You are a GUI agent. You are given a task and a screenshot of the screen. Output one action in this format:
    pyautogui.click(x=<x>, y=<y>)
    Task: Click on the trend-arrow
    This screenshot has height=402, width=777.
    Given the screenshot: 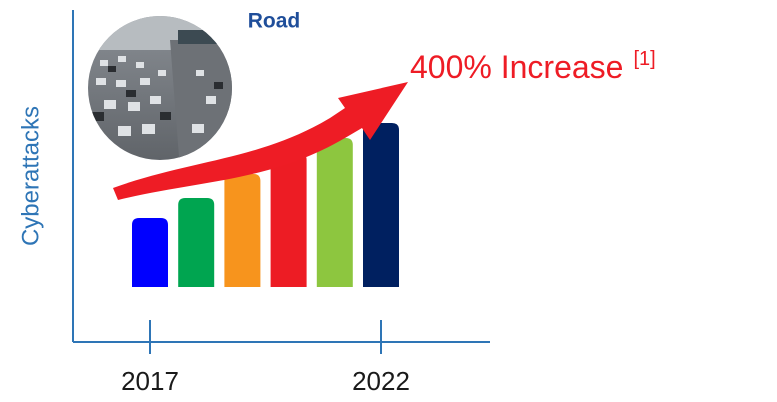 What is the action you would take?
    pyautogui.click(x=260, y=141)
    